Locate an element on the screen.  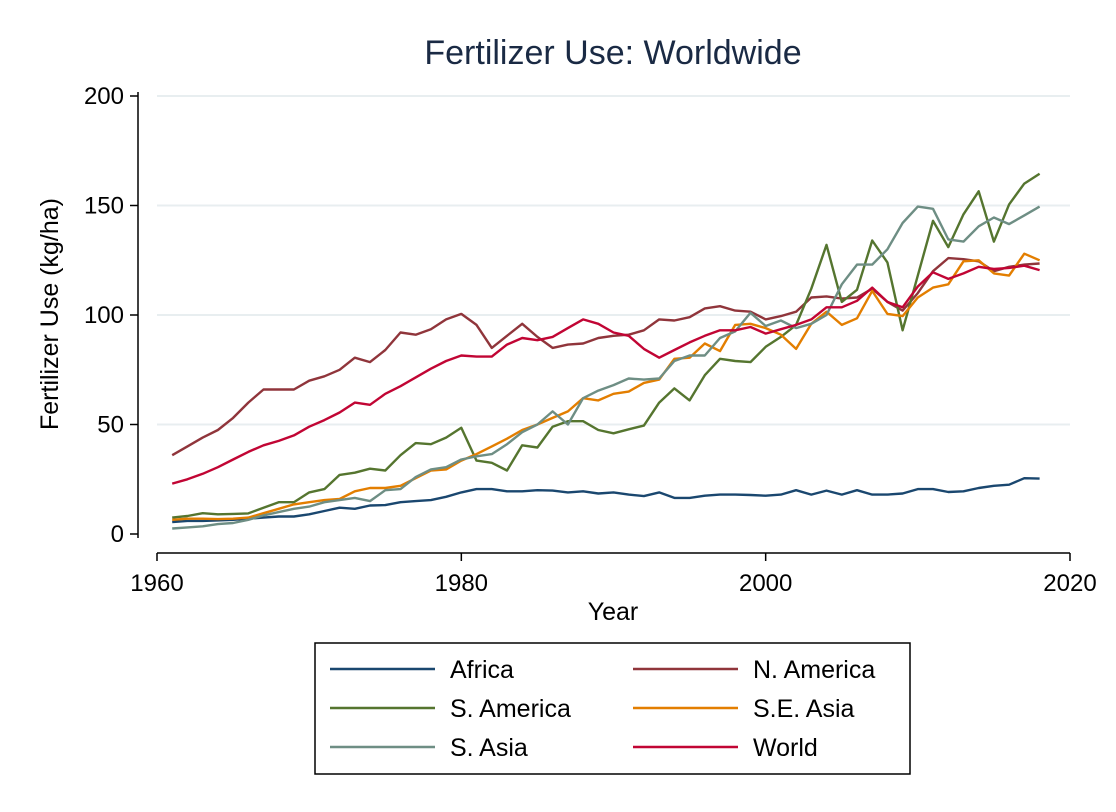
x-tick-label-1980: 1980 is located at coordinates (461, 583).